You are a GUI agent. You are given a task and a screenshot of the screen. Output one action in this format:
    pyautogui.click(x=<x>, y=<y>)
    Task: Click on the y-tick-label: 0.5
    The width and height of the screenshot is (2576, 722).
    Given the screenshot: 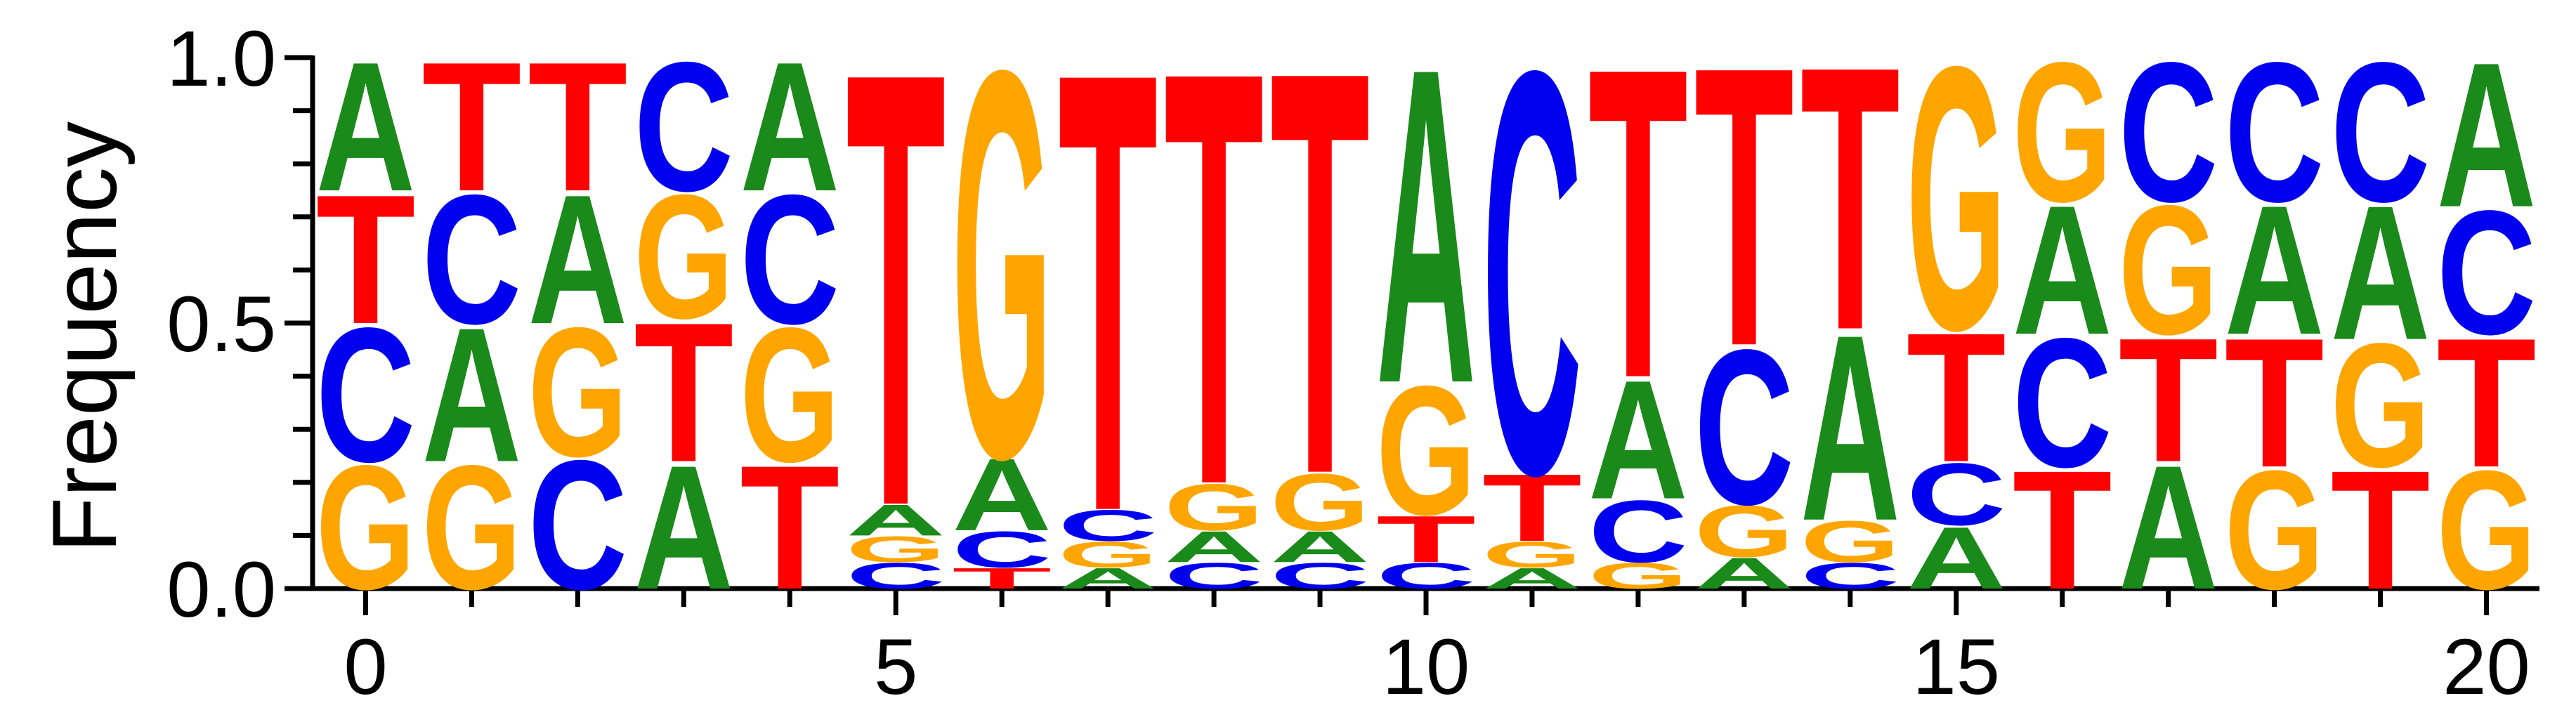 What is the action you would take?
    pyautogui.click(x=221, y=324)
    